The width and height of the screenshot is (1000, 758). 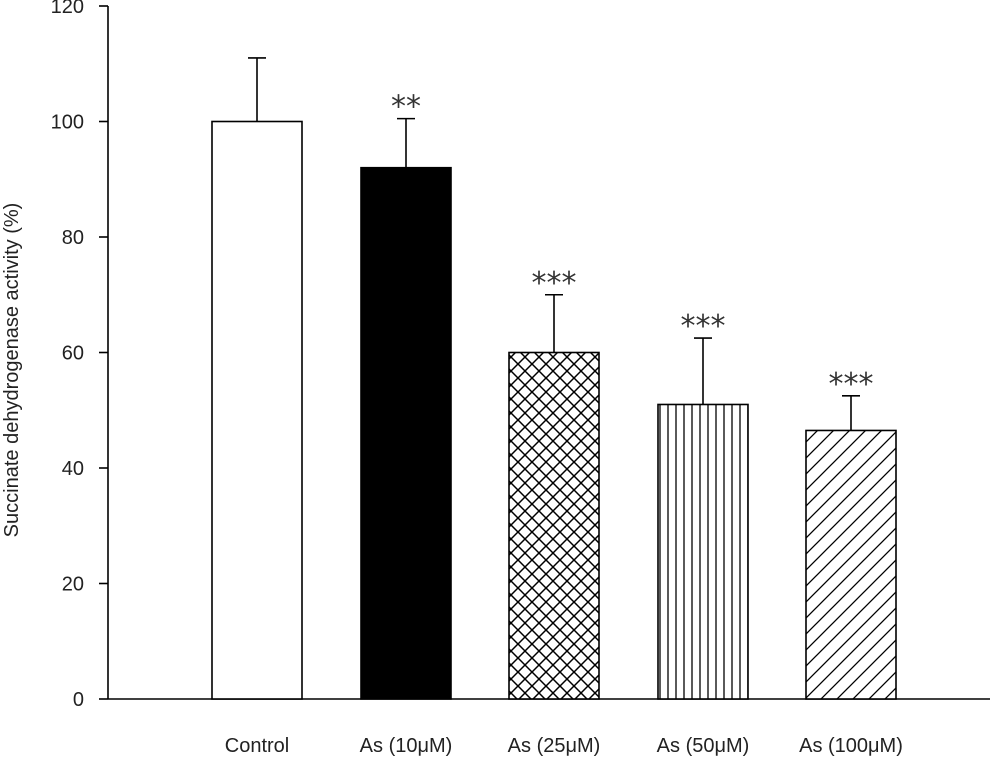 What do you see at coordinates (257, 746) in the screenshot?
I see `category-label: Control` at bounding box center [257, 746].